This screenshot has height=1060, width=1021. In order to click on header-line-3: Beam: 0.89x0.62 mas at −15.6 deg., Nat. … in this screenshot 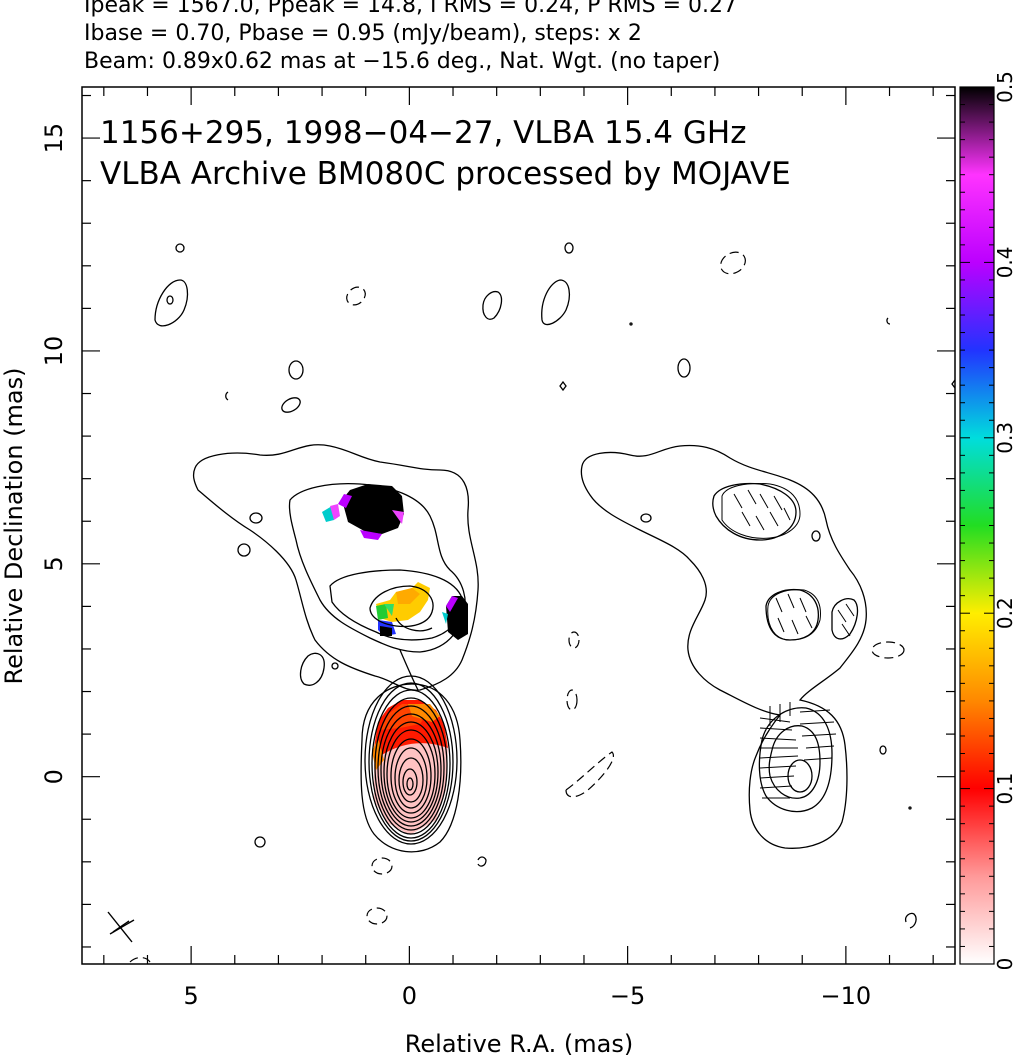, I will do `click(402, 61)`.